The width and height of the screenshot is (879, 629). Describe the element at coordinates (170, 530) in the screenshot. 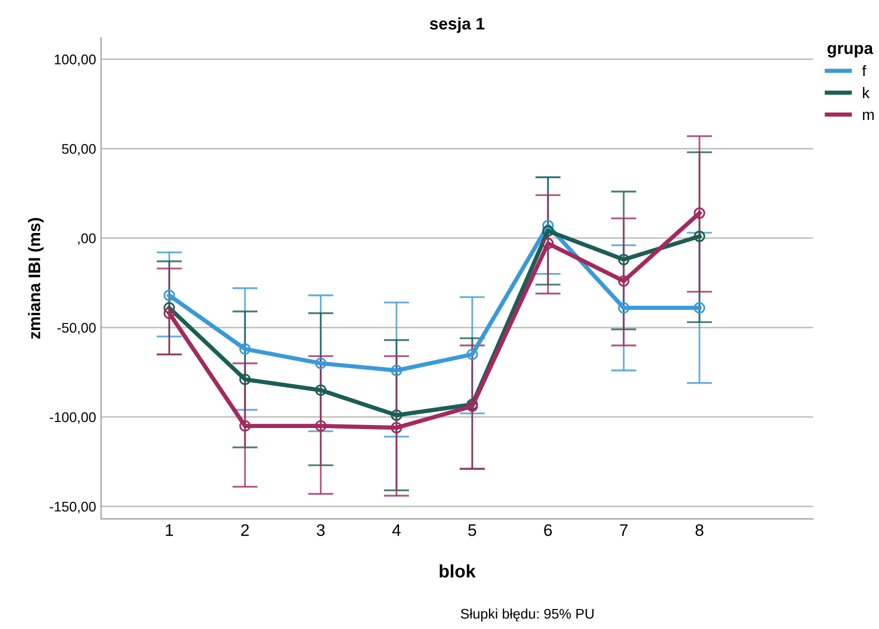

I see `x-tick-label: 1` at that location.